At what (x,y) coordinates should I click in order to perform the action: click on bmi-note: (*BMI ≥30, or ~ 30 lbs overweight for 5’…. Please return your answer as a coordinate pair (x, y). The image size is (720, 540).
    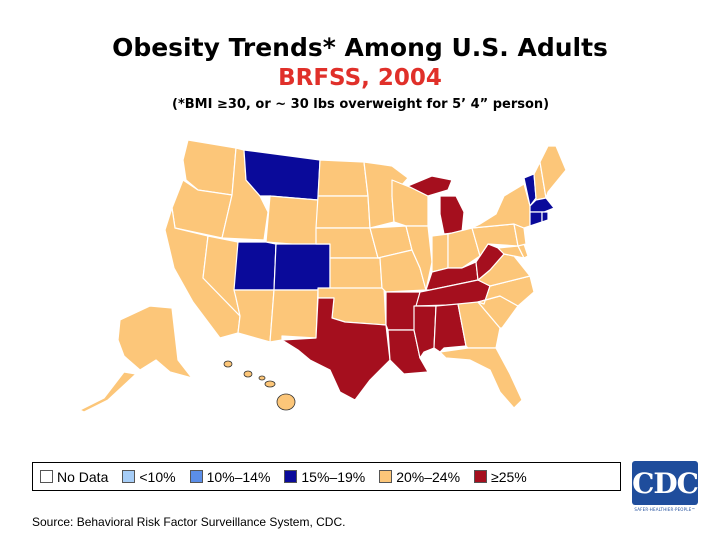
    Looking at the image, I should click on (361, 104).